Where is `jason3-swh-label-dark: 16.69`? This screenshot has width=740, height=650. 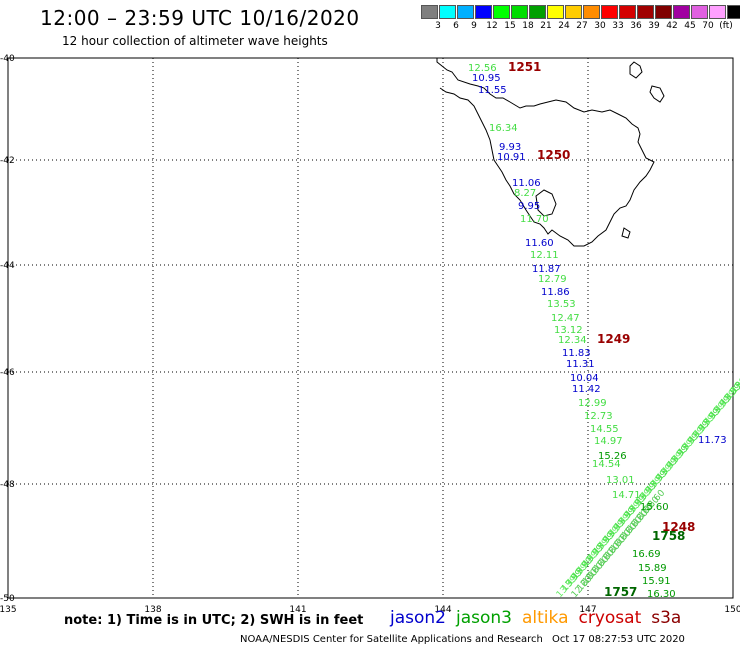
jason3-swh-label-dark: 16.69 is located at coordinates (646, 554).